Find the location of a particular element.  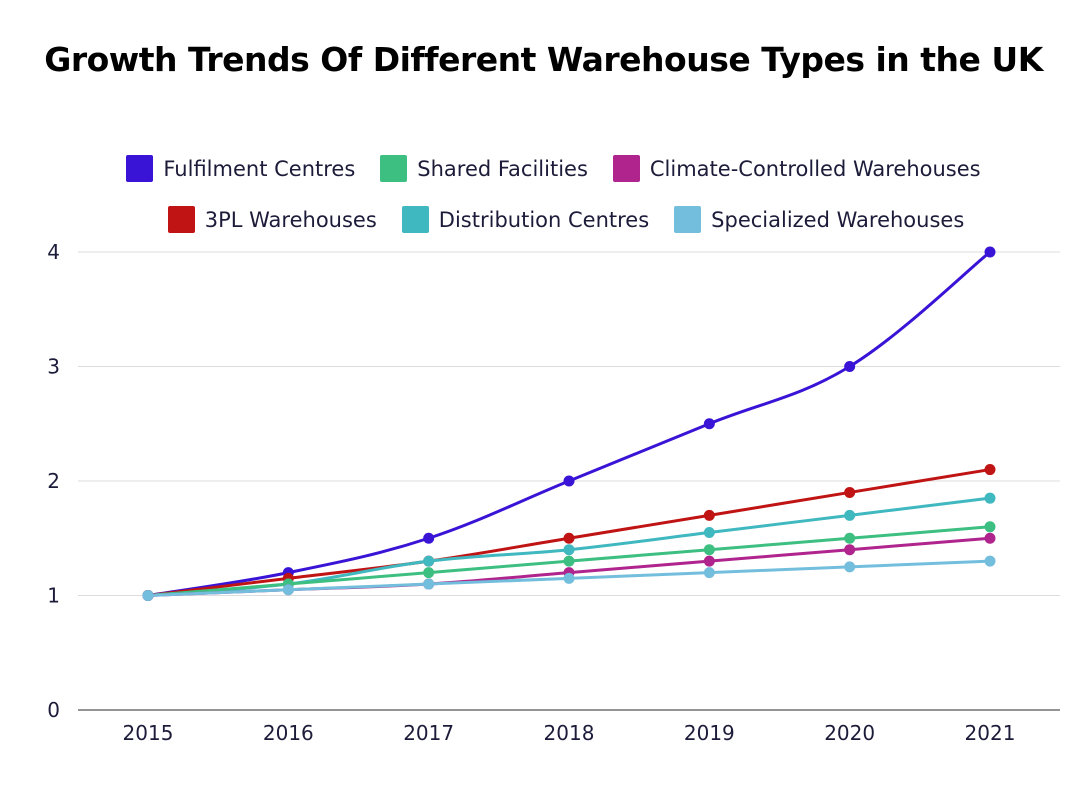

y-tick-label: 4 is located at coordinates (53, 252).